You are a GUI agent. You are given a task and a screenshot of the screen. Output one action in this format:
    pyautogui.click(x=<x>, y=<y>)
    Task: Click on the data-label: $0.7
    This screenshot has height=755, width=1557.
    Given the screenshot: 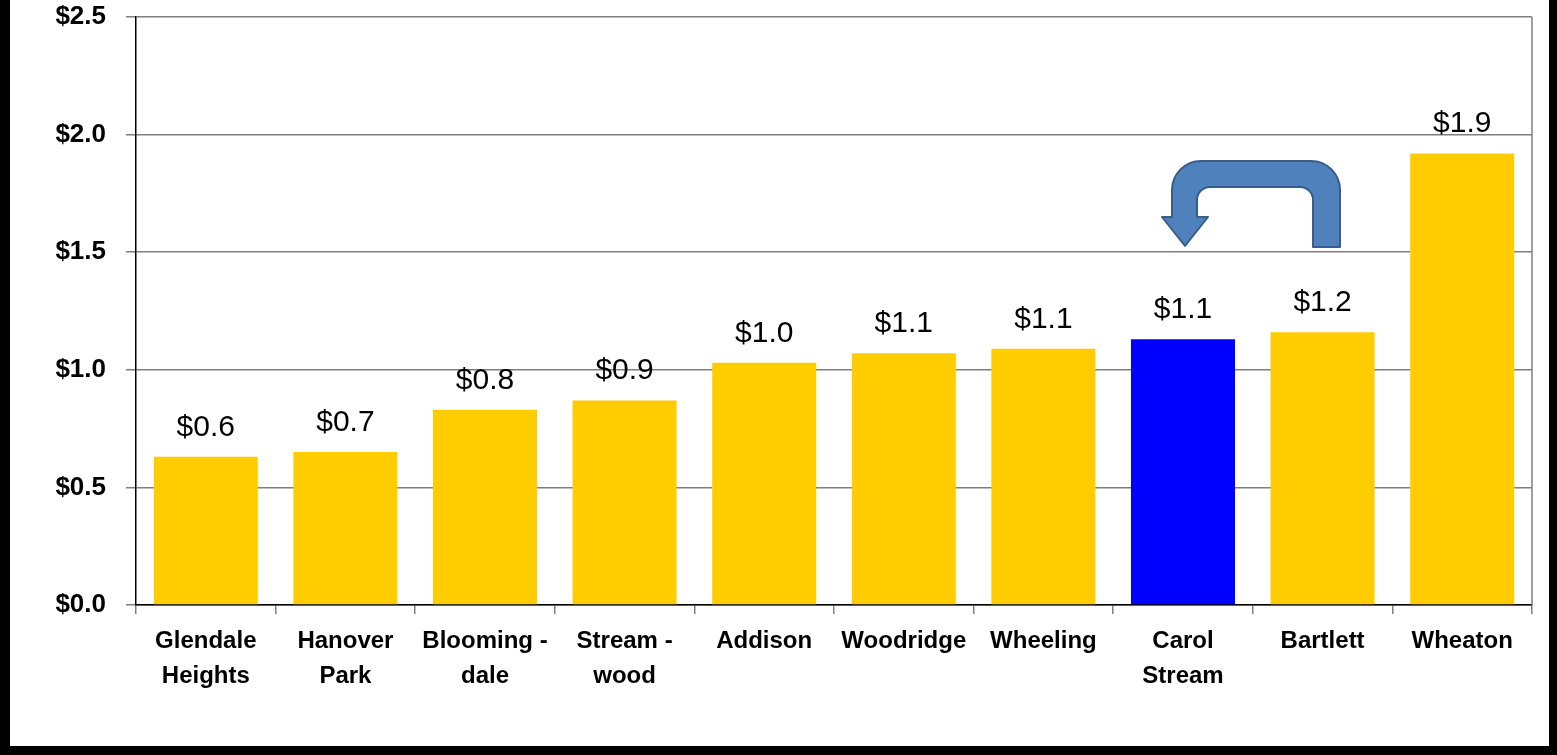 What is the action you would take?
    pyautogui.click(x=345, y=421)
    